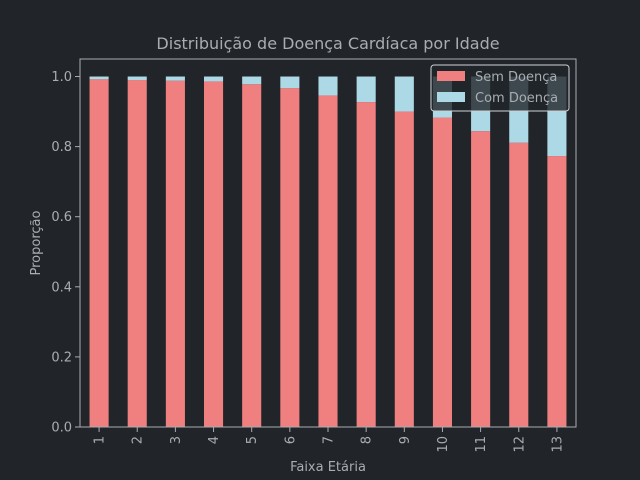 The image size is (640, 480). What do you see at coordinates (405, 440) in the screenshot?
I see `x-tick-label: 9` at bounding box center [405, 440].